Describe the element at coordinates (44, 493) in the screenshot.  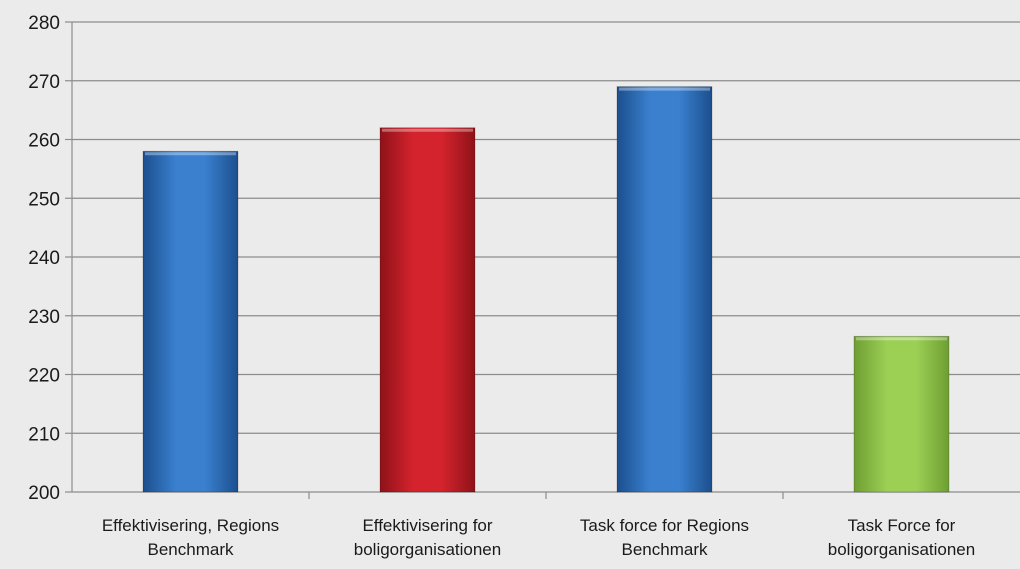
I see `y-tick-label-200: 200` at that location.